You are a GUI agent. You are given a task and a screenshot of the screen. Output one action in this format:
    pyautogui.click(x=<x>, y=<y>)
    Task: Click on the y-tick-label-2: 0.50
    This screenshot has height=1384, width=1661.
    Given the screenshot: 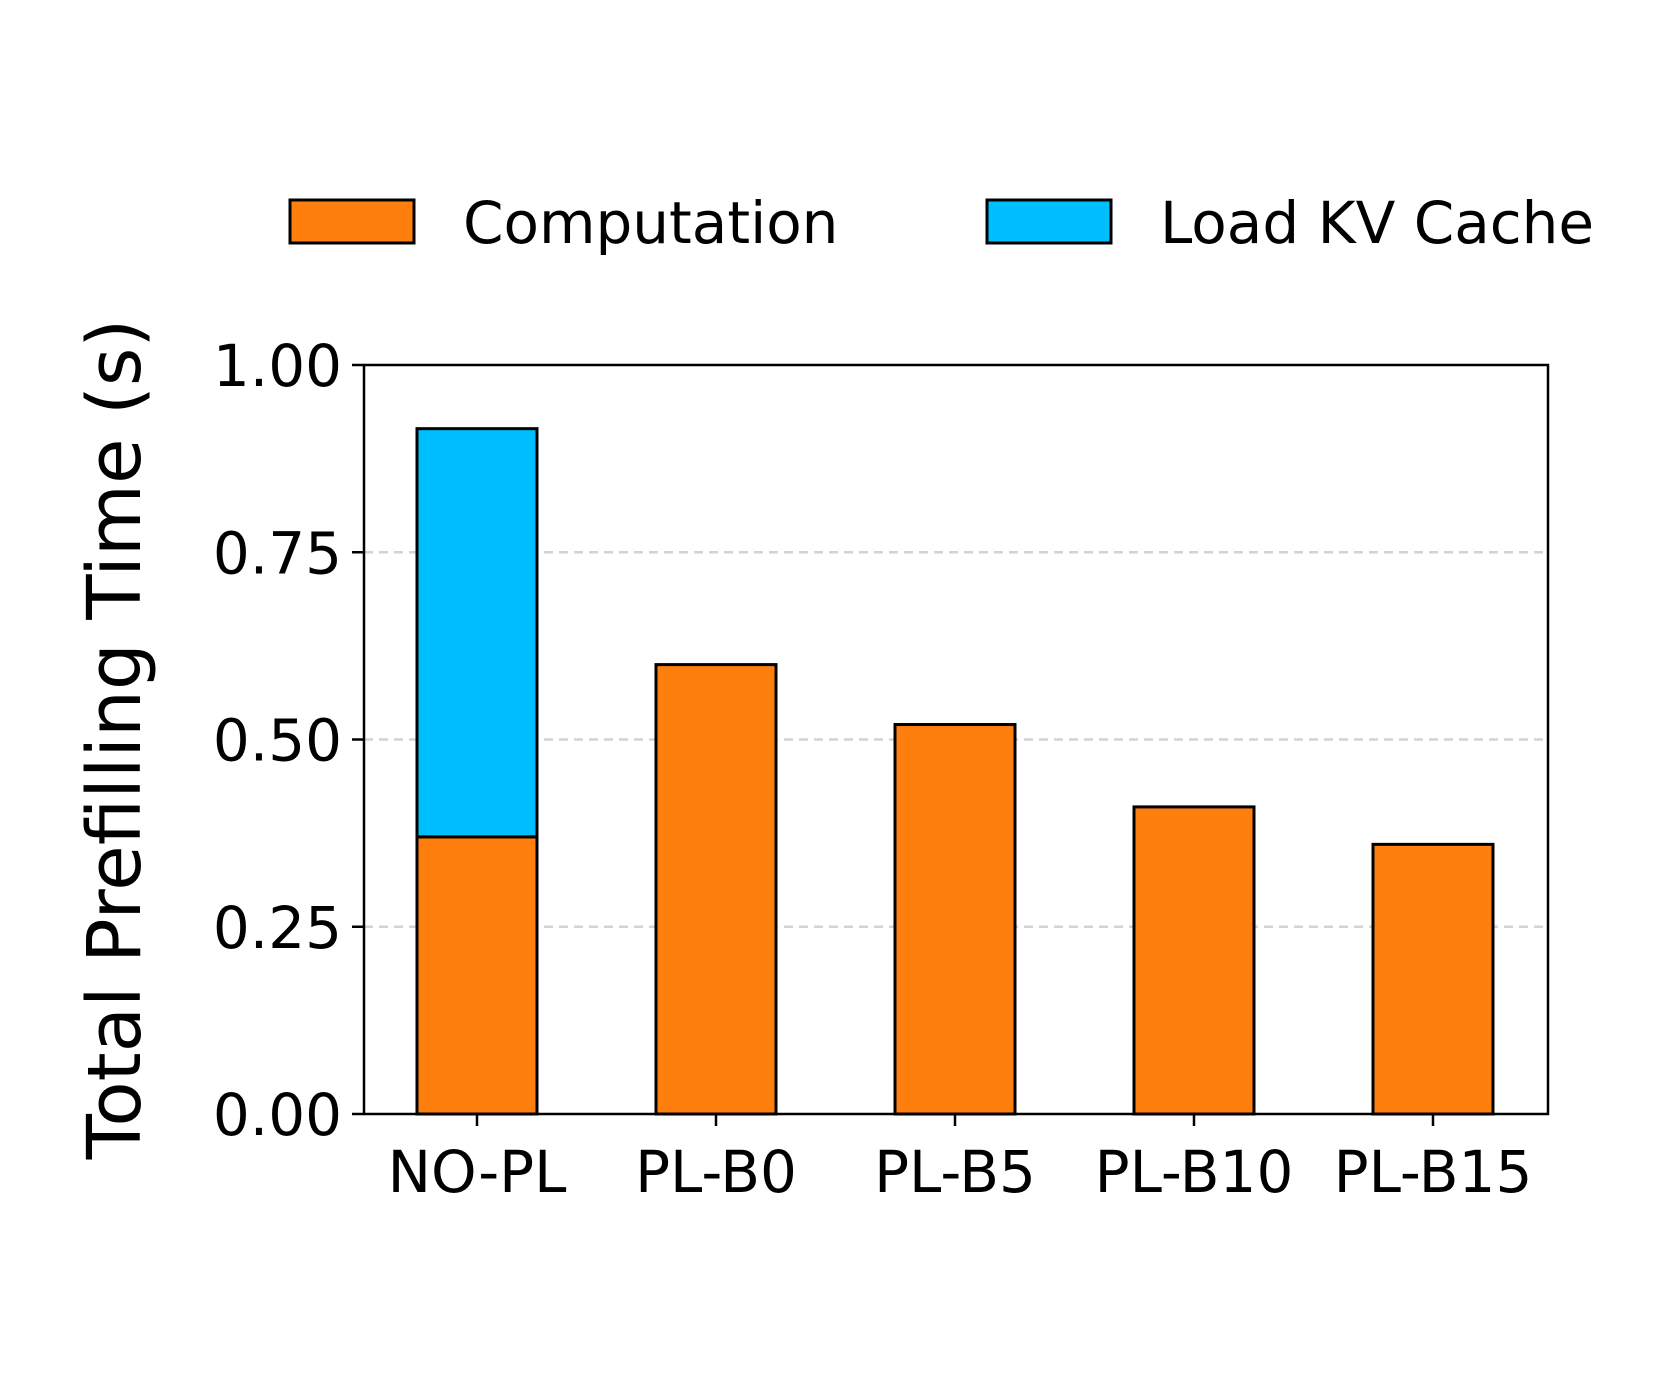 What is the action you would take?
    pyautogui.click(x=277, y=741)
    